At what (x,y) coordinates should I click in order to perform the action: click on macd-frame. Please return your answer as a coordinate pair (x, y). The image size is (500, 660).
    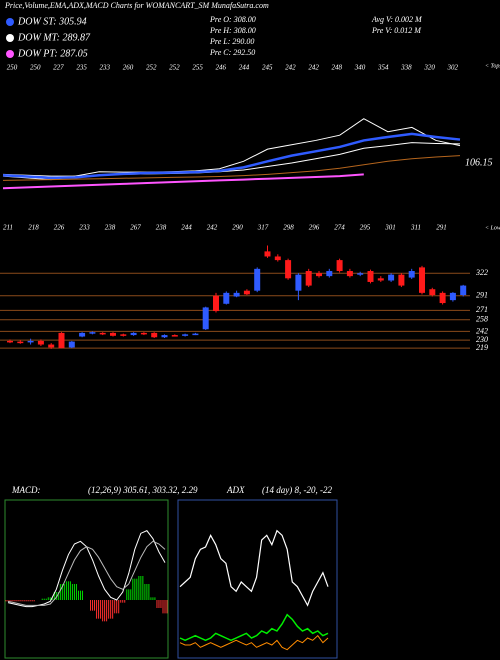
    Looking at the image, I should click on (86, 579).